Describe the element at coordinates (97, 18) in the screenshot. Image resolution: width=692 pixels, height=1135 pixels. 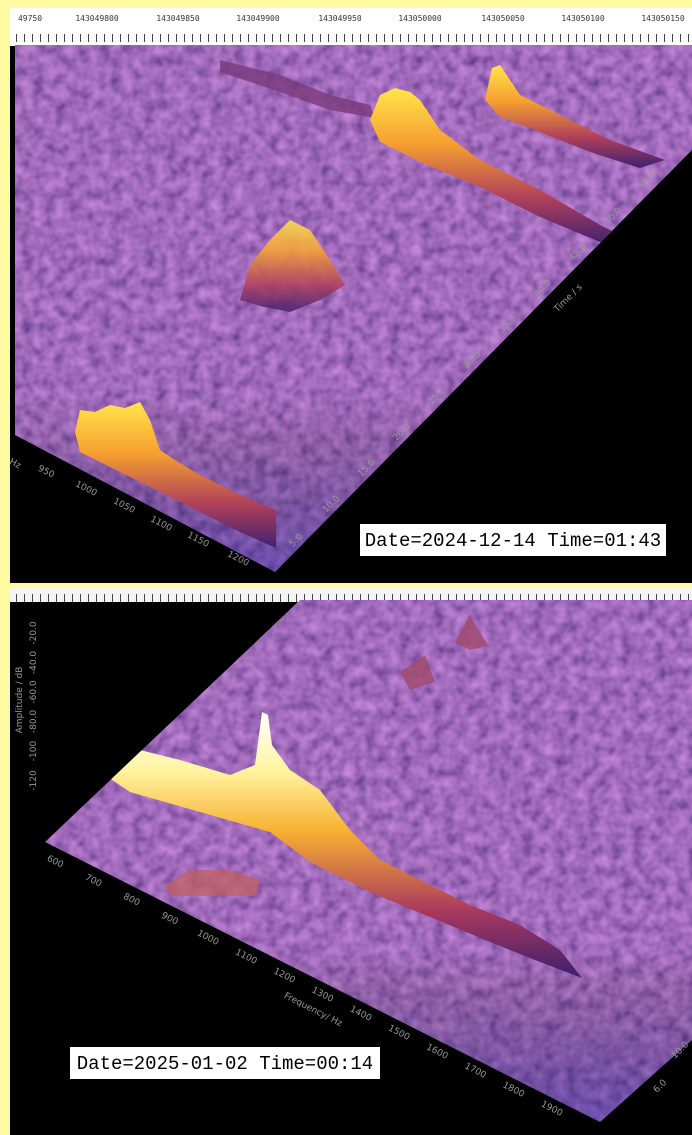
I see `ruler-label: 143049800` at that location.